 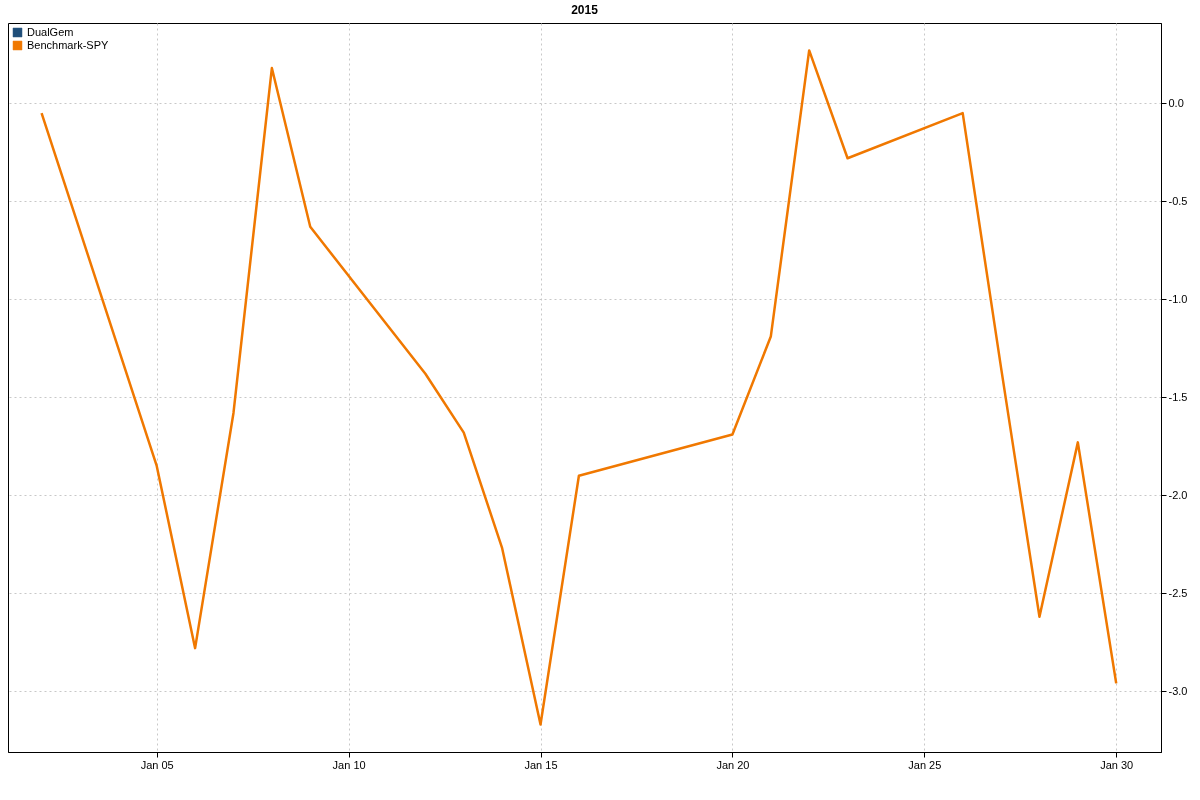 I want to click on x-tick-label: Jan 15, so click(x=541, y=764).